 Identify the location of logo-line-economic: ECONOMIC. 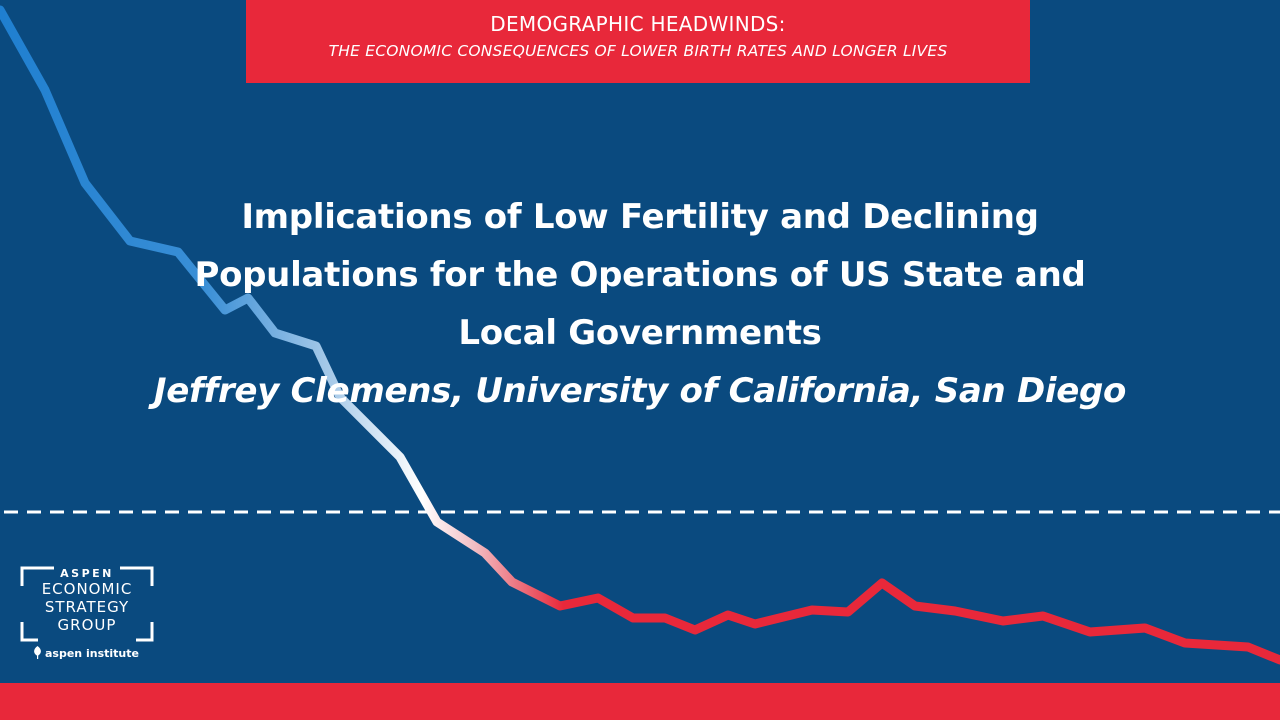
(87, 589).